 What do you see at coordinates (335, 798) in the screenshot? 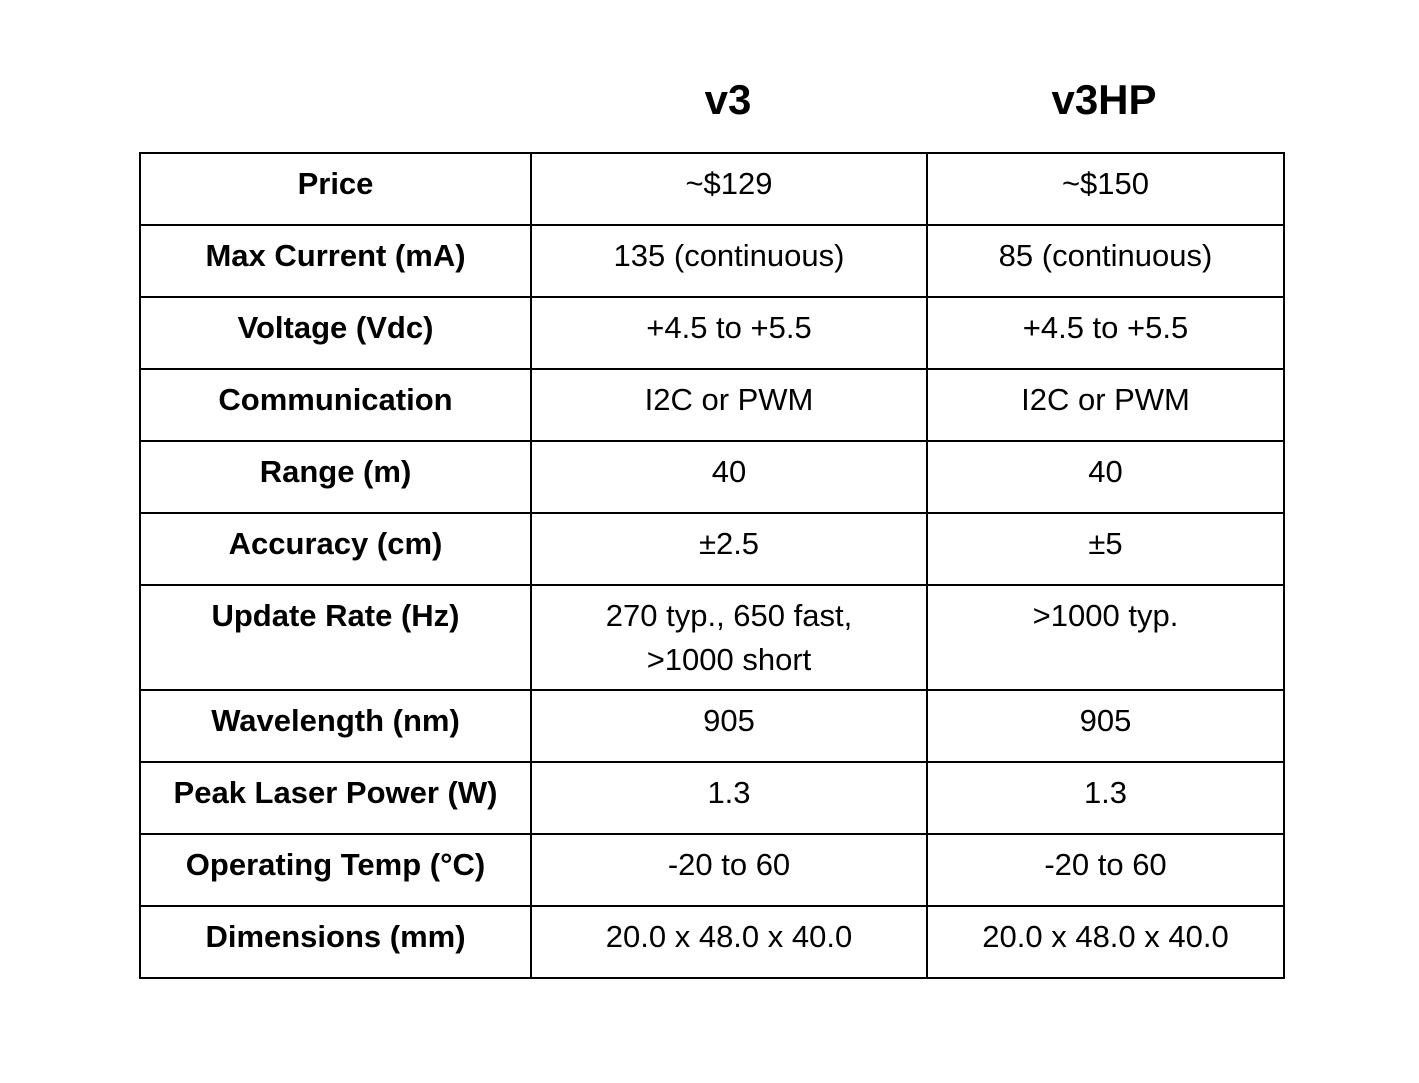
I see `row-label: Peak Laser Power (W)` at bounding box center [335, 798].